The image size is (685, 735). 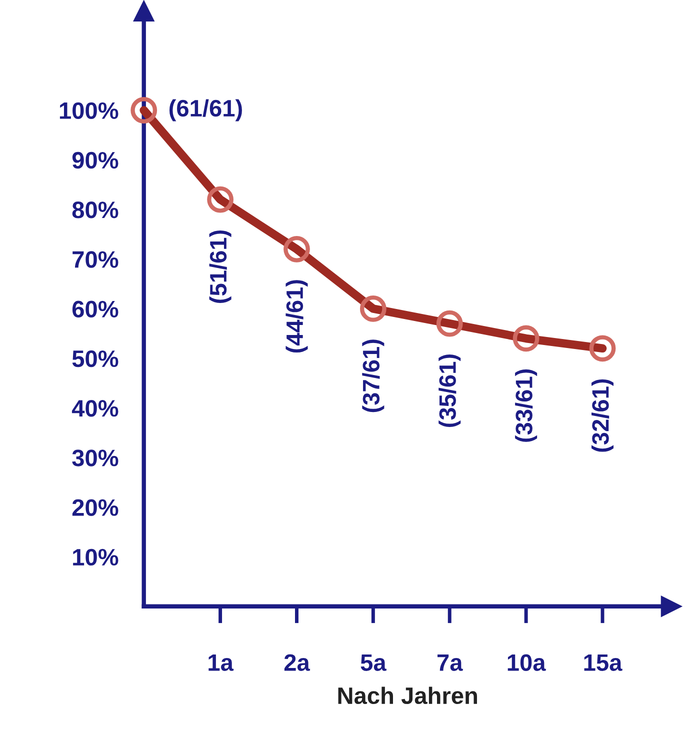 What do you see at coordinates (95, 458) in the screenshot?
I see `y-tick-label: 30%` at bounding box center [95, 458].